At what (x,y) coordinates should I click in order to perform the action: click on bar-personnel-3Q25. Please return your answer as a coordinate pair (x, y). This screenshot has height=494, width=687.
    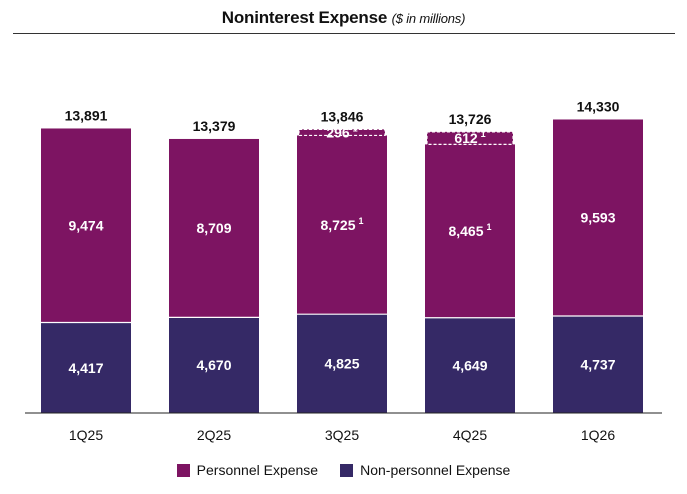
    Looking at the image, I should click on (342, 225).